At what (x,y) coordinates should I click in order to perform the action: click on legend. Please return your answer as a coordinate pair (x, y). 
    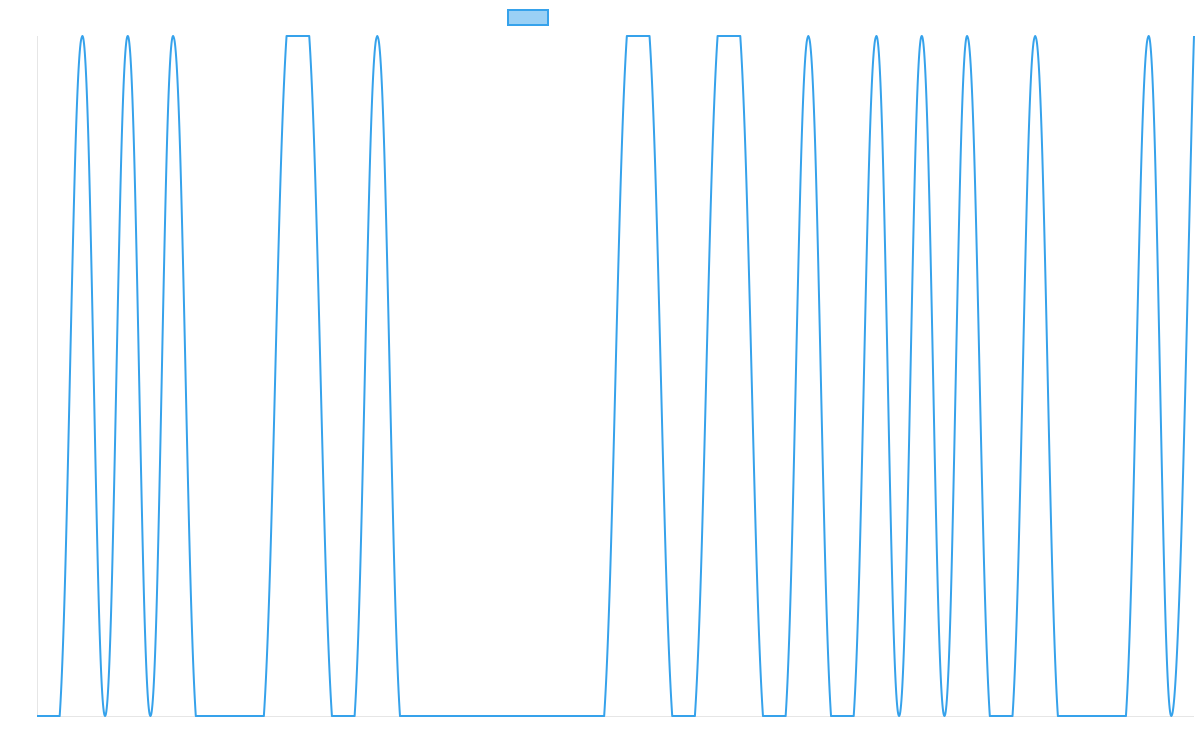
    Looking at the image, I should click on (528, 17).